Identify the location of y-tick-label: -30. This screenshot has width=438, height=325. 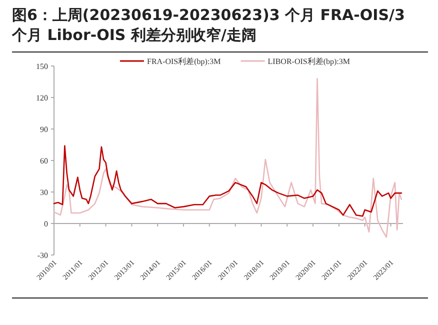
(42, 255).